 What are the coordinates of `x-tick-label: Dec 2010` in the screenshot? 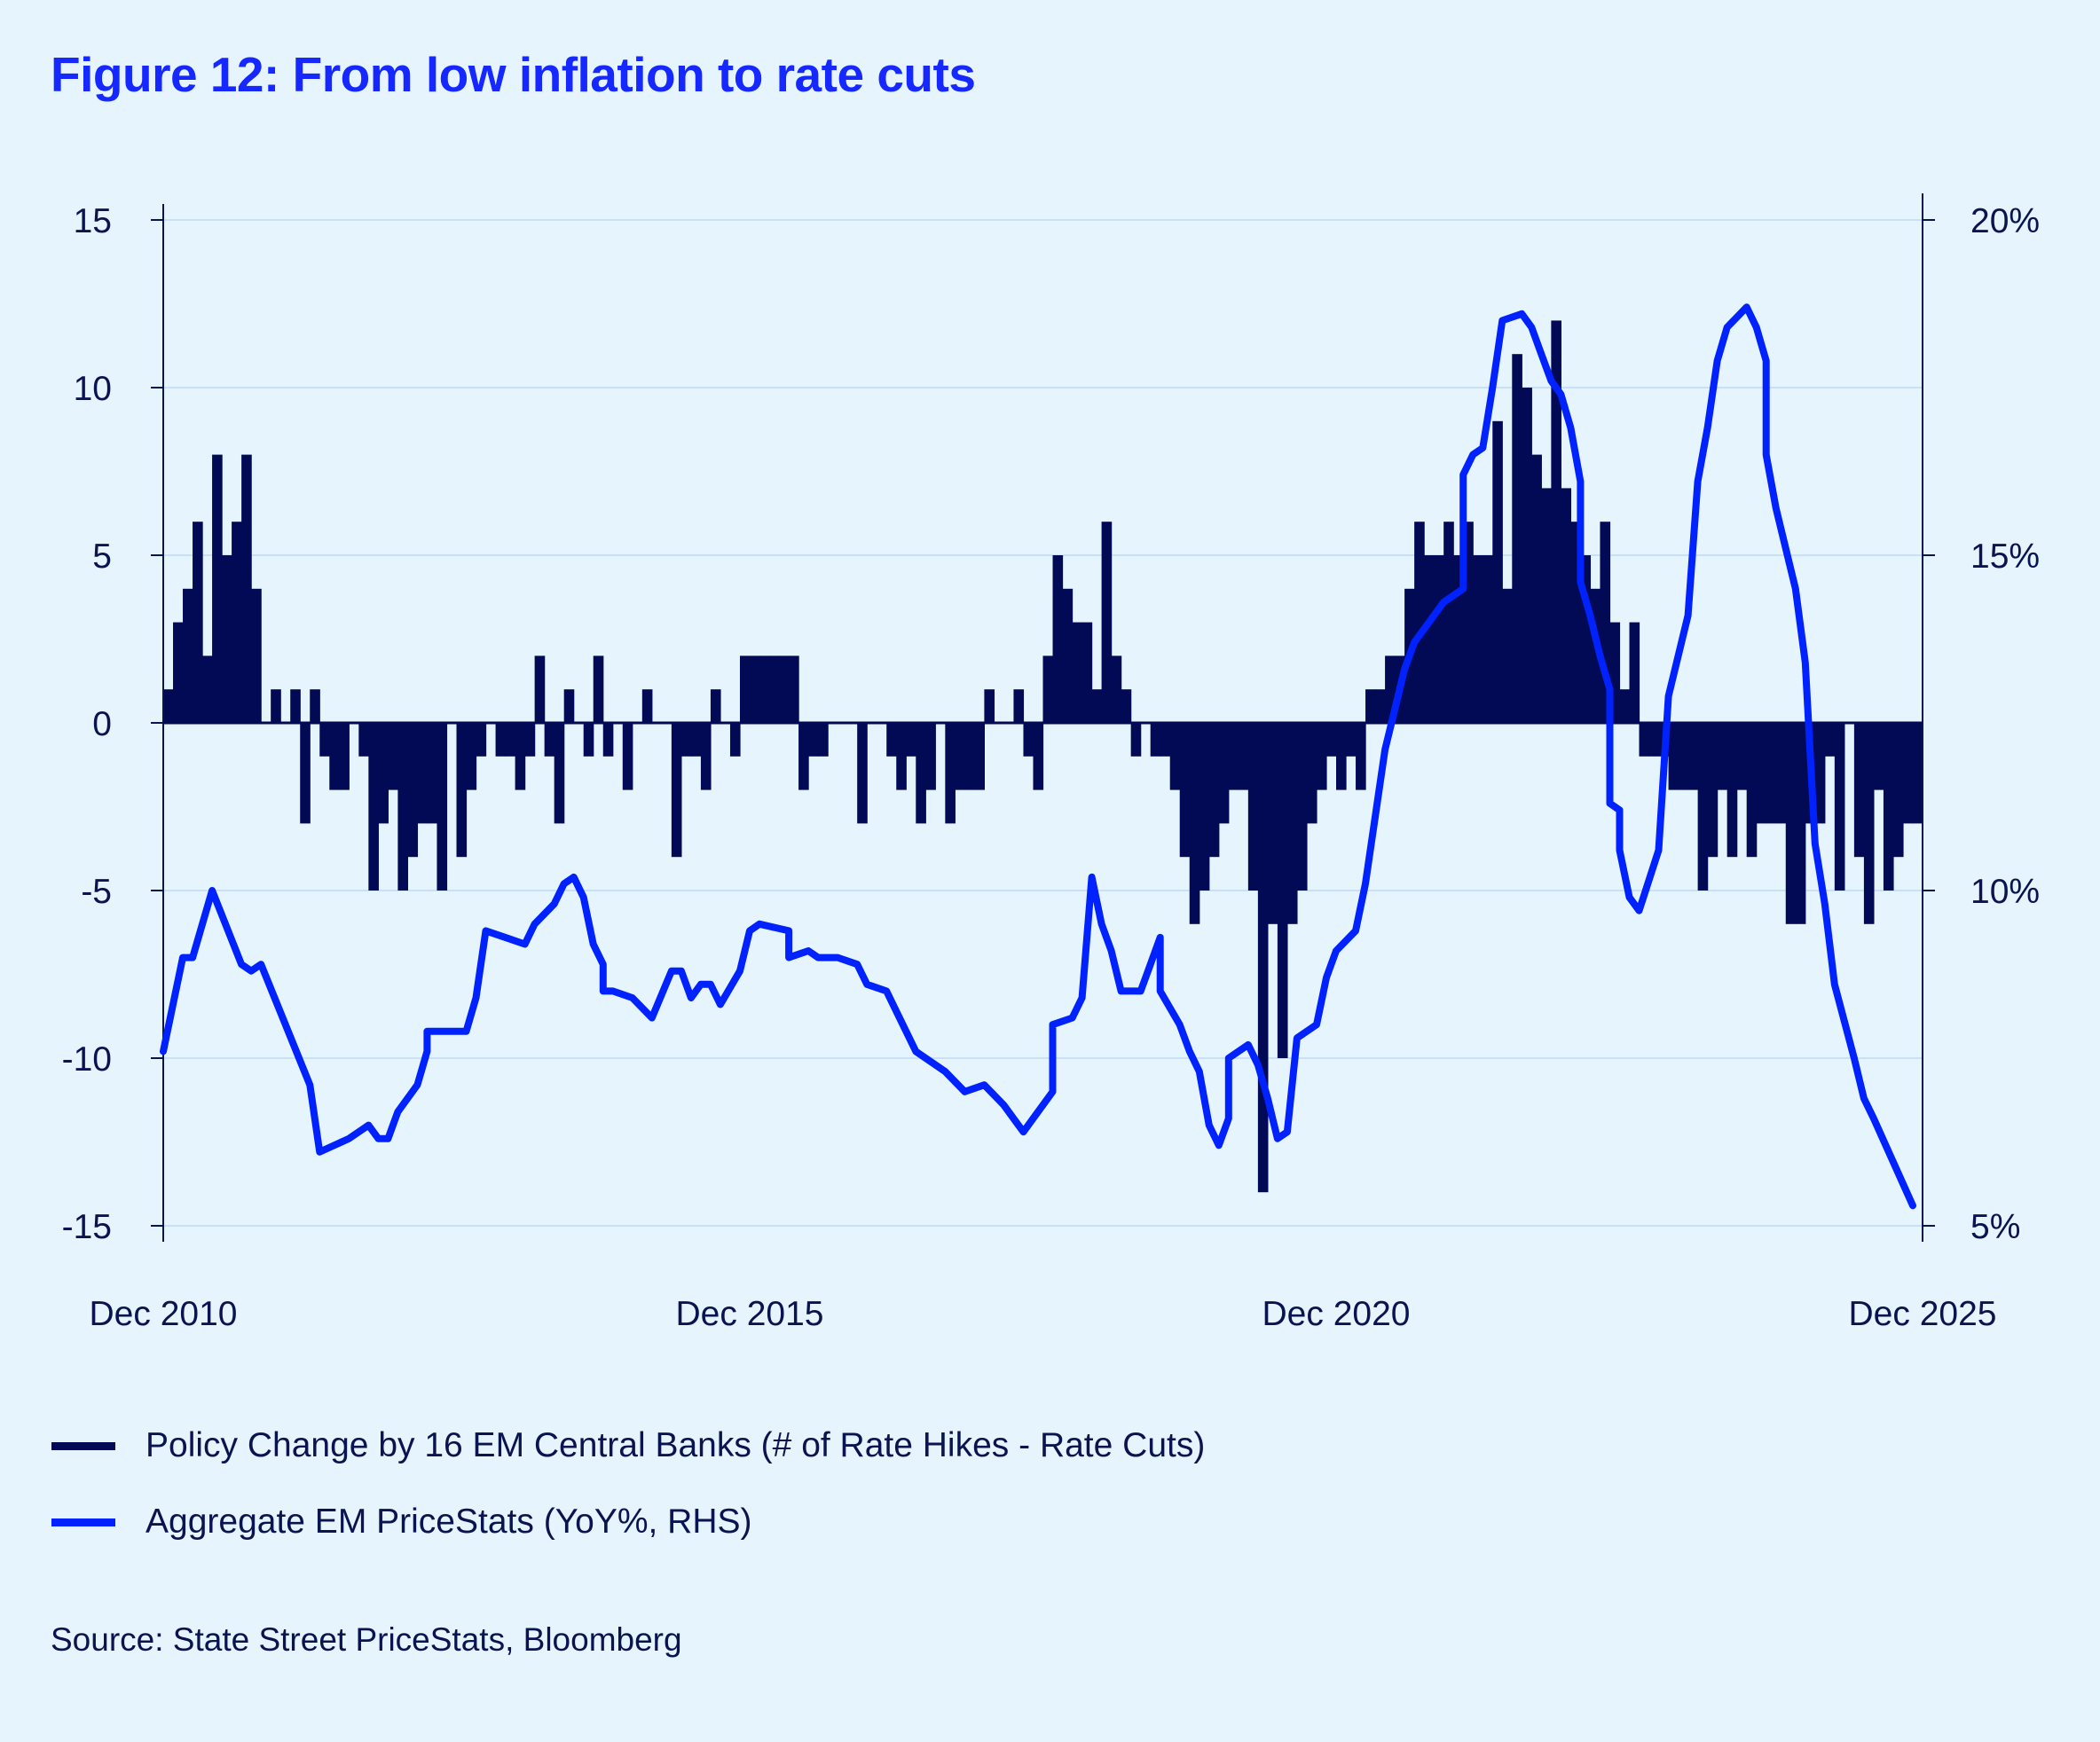 It's located at (164, 1314).